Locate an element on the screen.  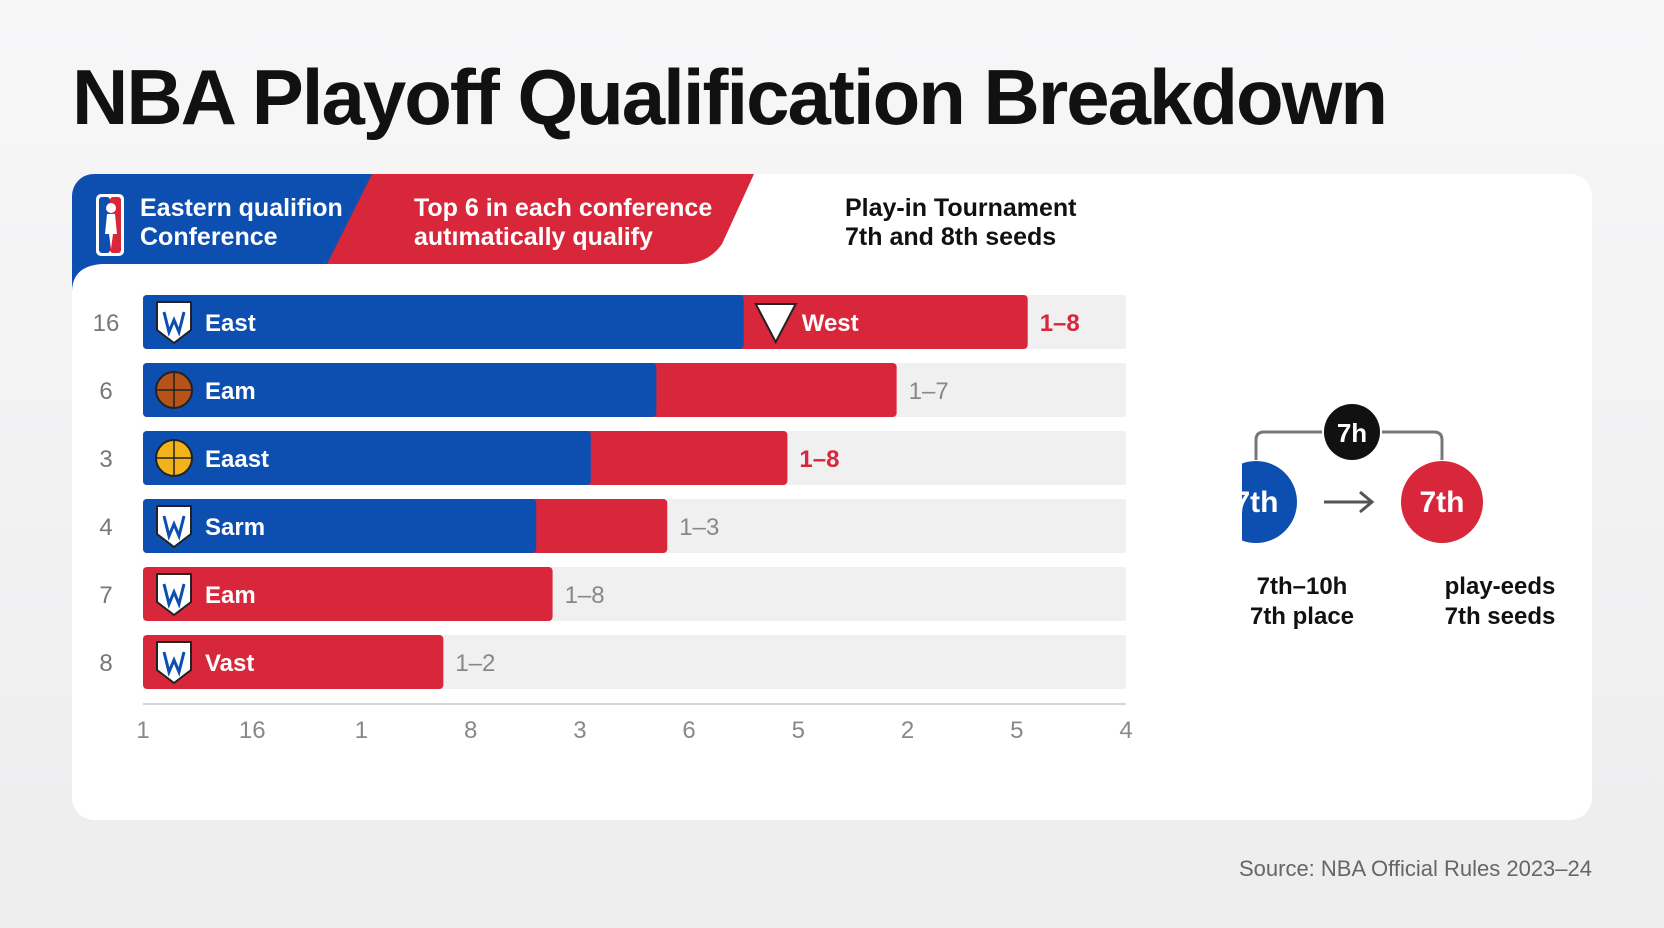
row-team-name: East is located at coordinates (230, 323).